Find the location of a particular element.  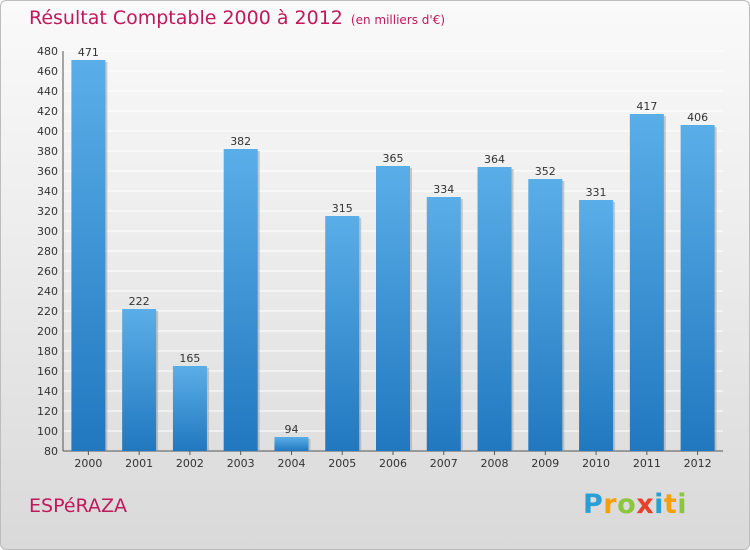

bar-value-label: 417 is located at coordinates (646, 106).